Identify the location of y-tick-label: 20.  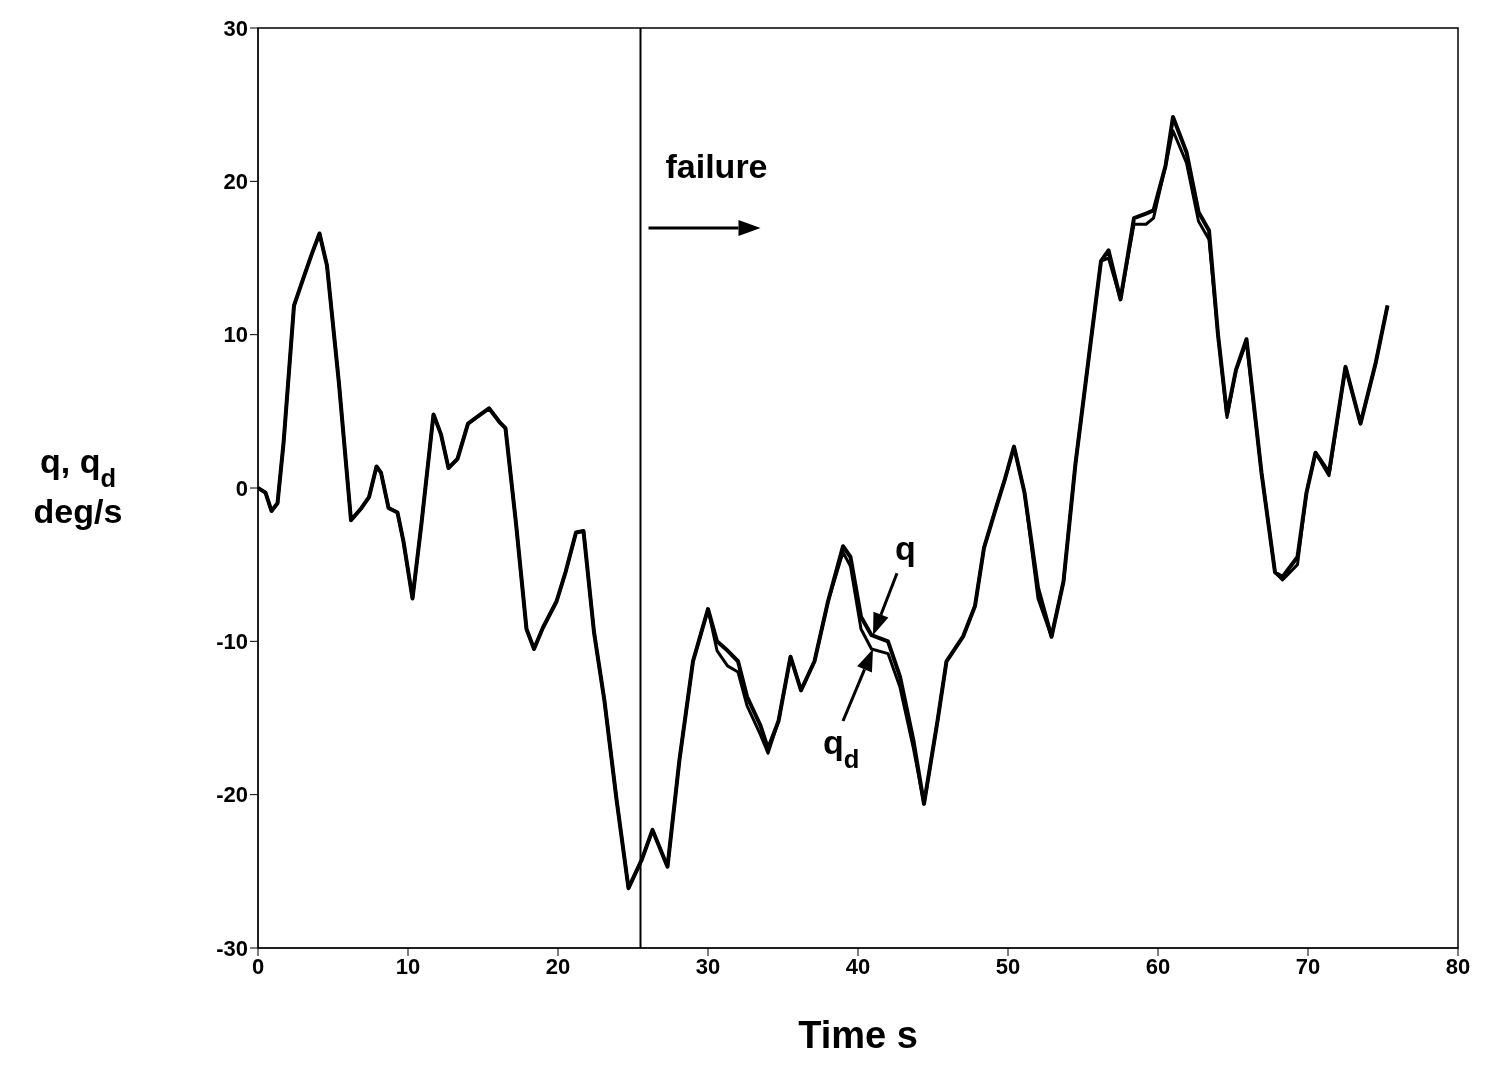
(235, 182).